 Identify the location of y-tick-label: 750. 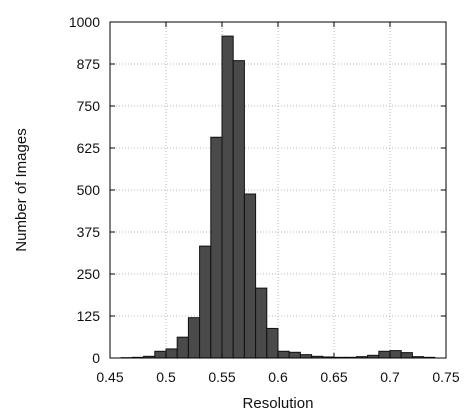
(89, 106).